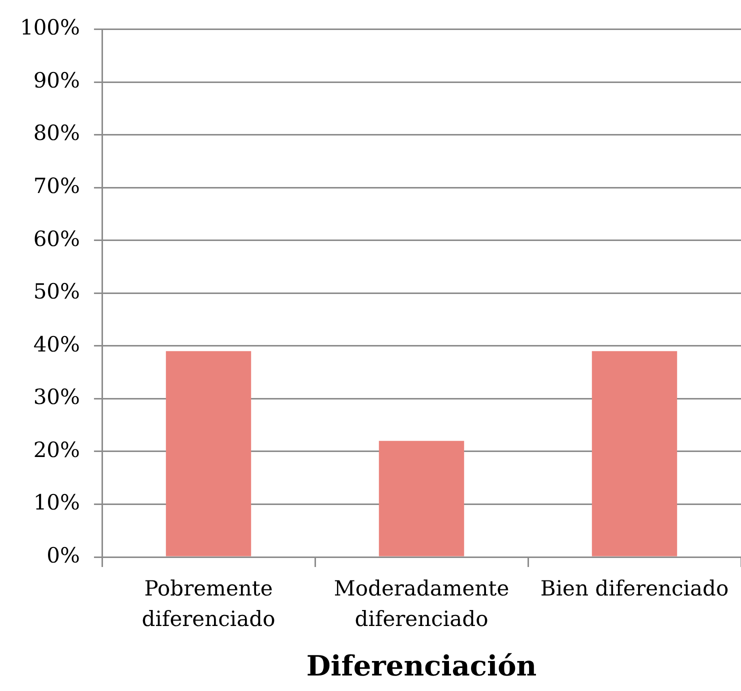  Describe the element at coordinates (634, 588) in the screenshot. I see `x-tick-label: Bien diferenciado` at that location.